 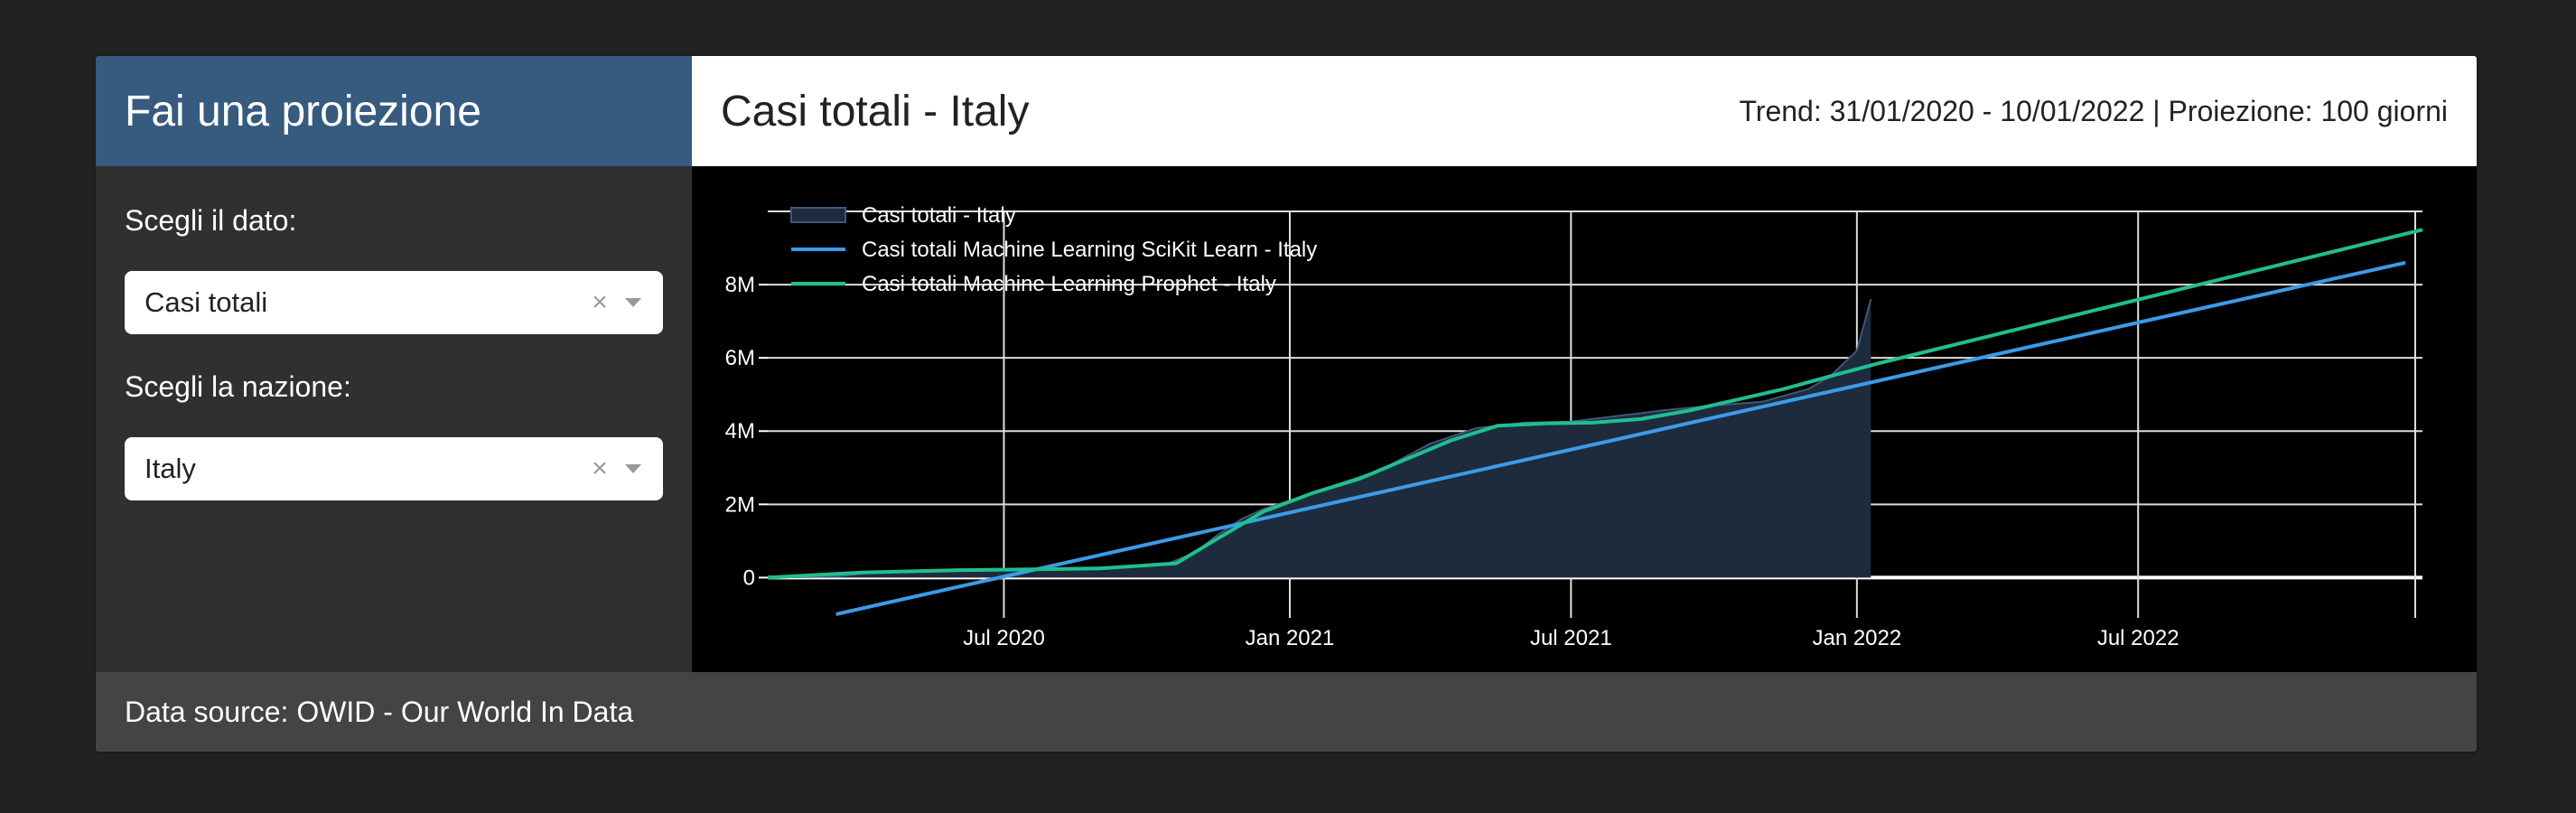 What do you see at coordinates (1856, 638) in the screenshot?
I see `x-tick-label: Jan 2022` at bounding box center [1856, 638].